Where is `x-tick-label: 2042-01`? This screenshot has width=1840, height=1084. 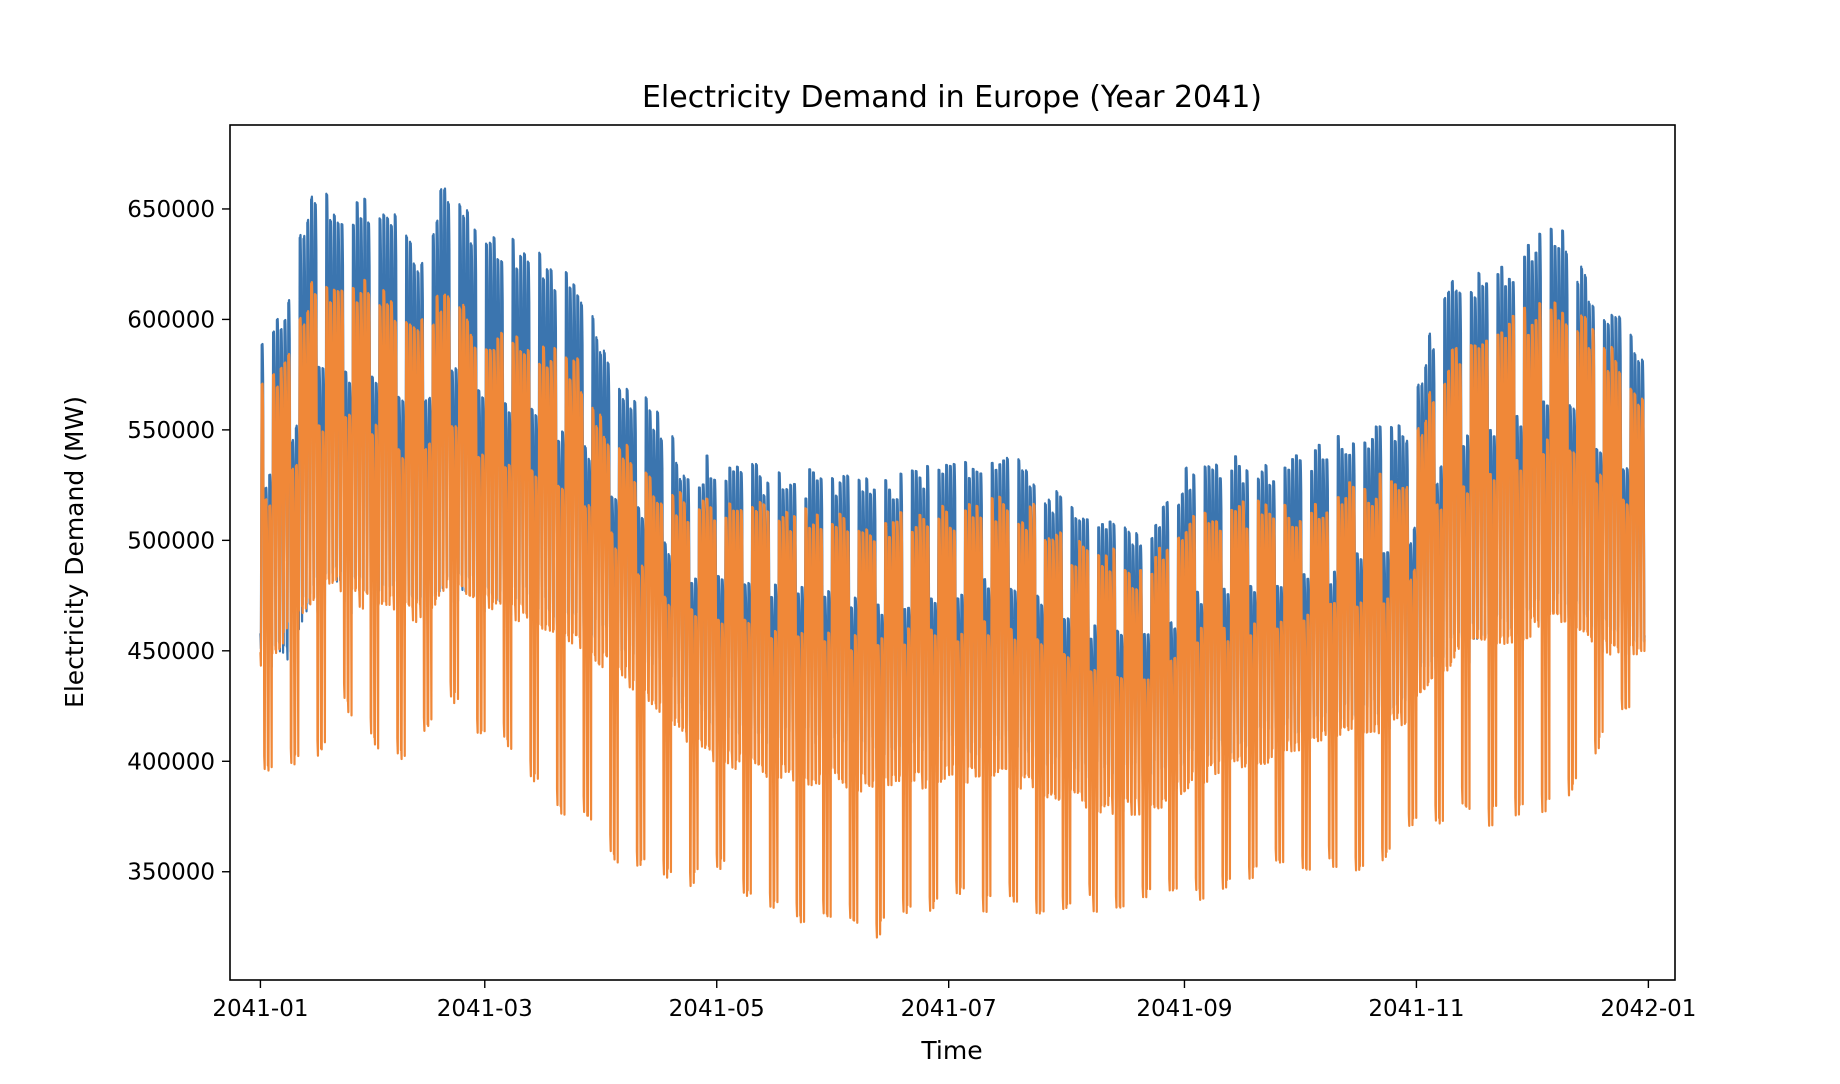
x-tick-label: 2042-01 is located at coordinates (1648, 1009).